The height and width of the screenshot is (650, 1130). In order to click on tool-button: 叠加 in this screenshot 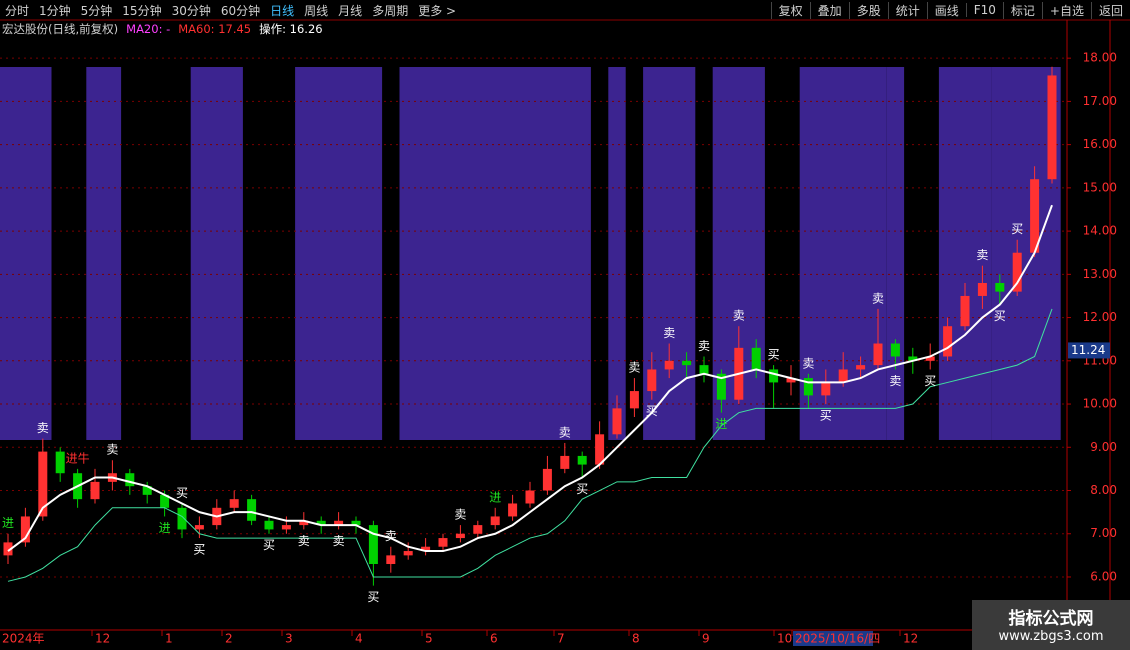, I will do `click(829, 10)`.